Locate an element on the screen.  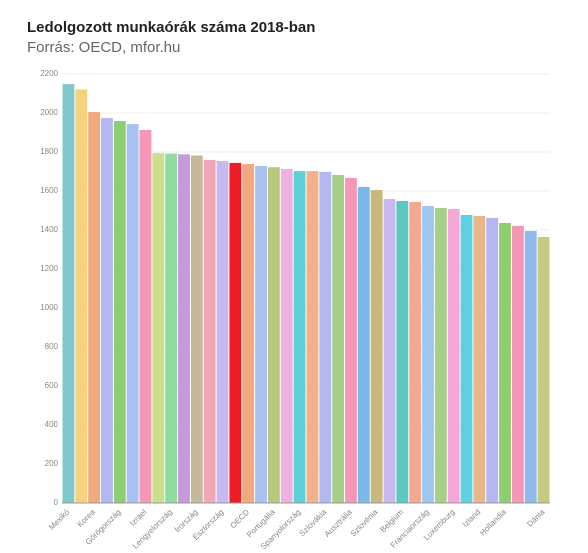
y-tick-label: 1800 is located at coordinates (49, 151).